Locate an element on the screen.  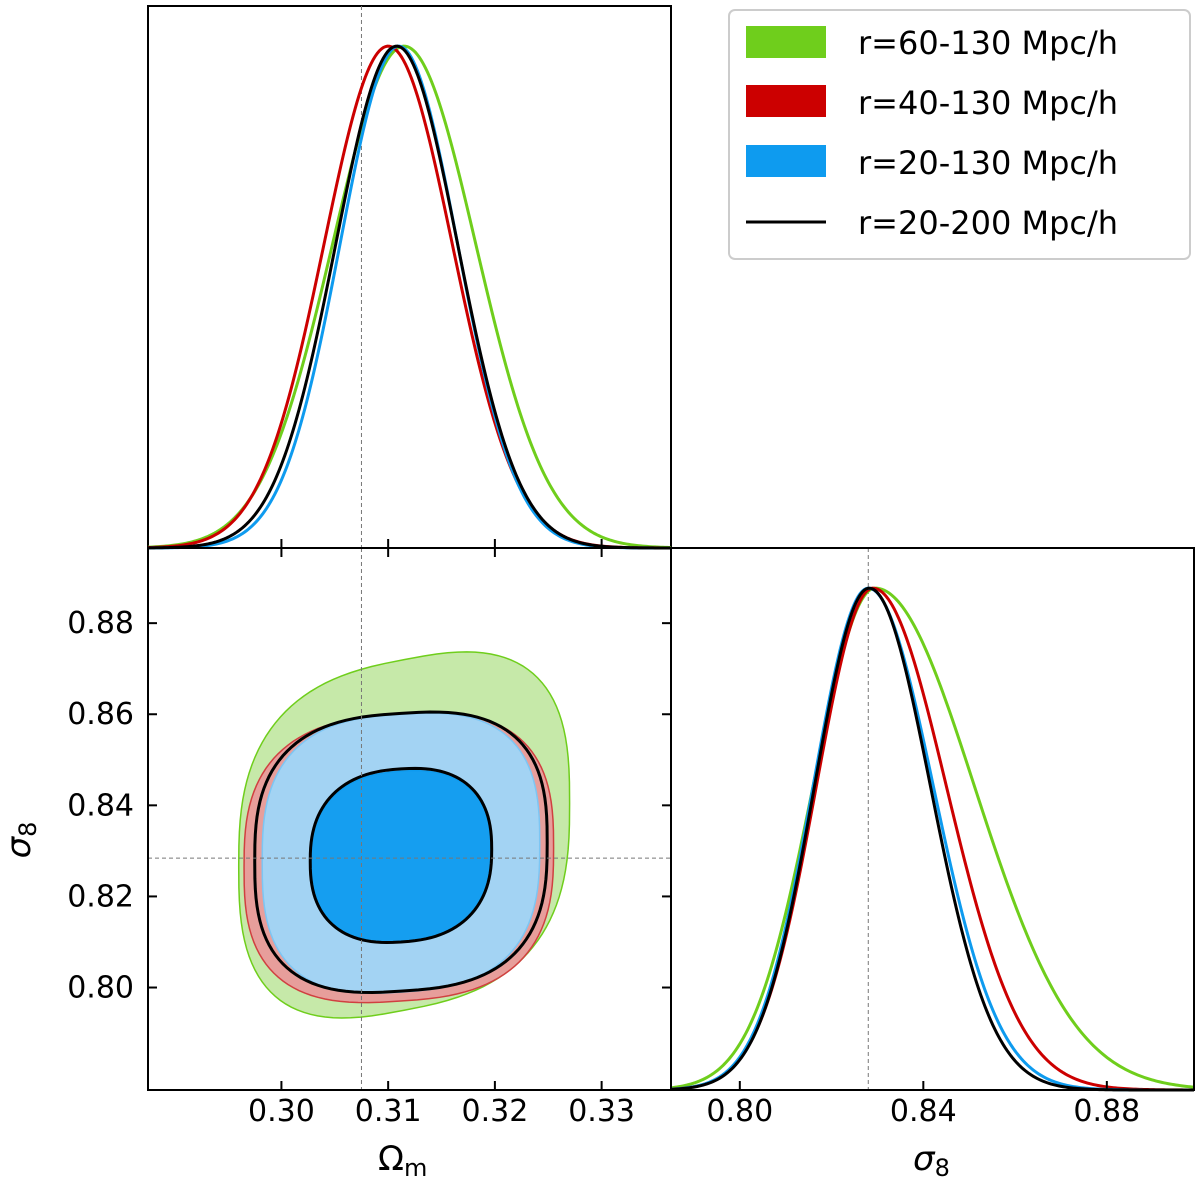
sigma-axis-label-bottom: σ8 is located at coordinates (931, 1160).